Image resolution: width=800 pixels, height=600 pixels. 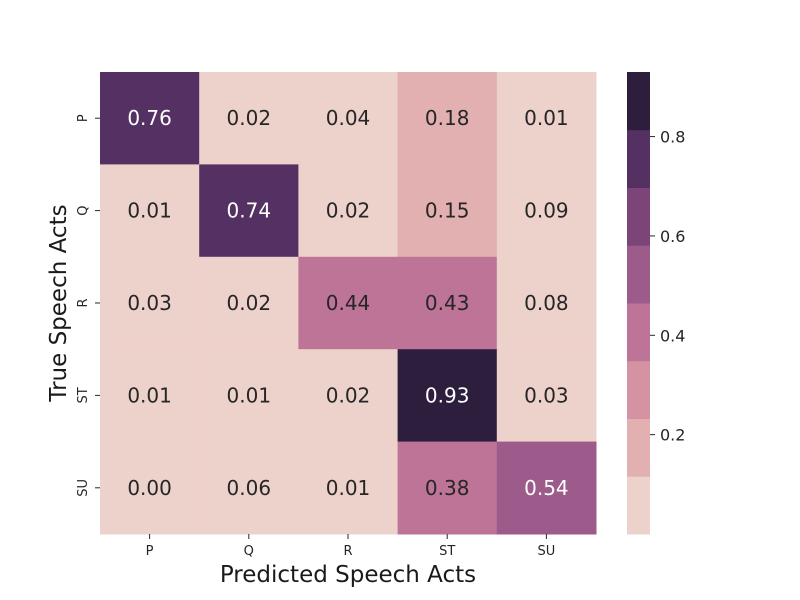 I want to click on x-tick-label: ST, so click(x=447, y=551).